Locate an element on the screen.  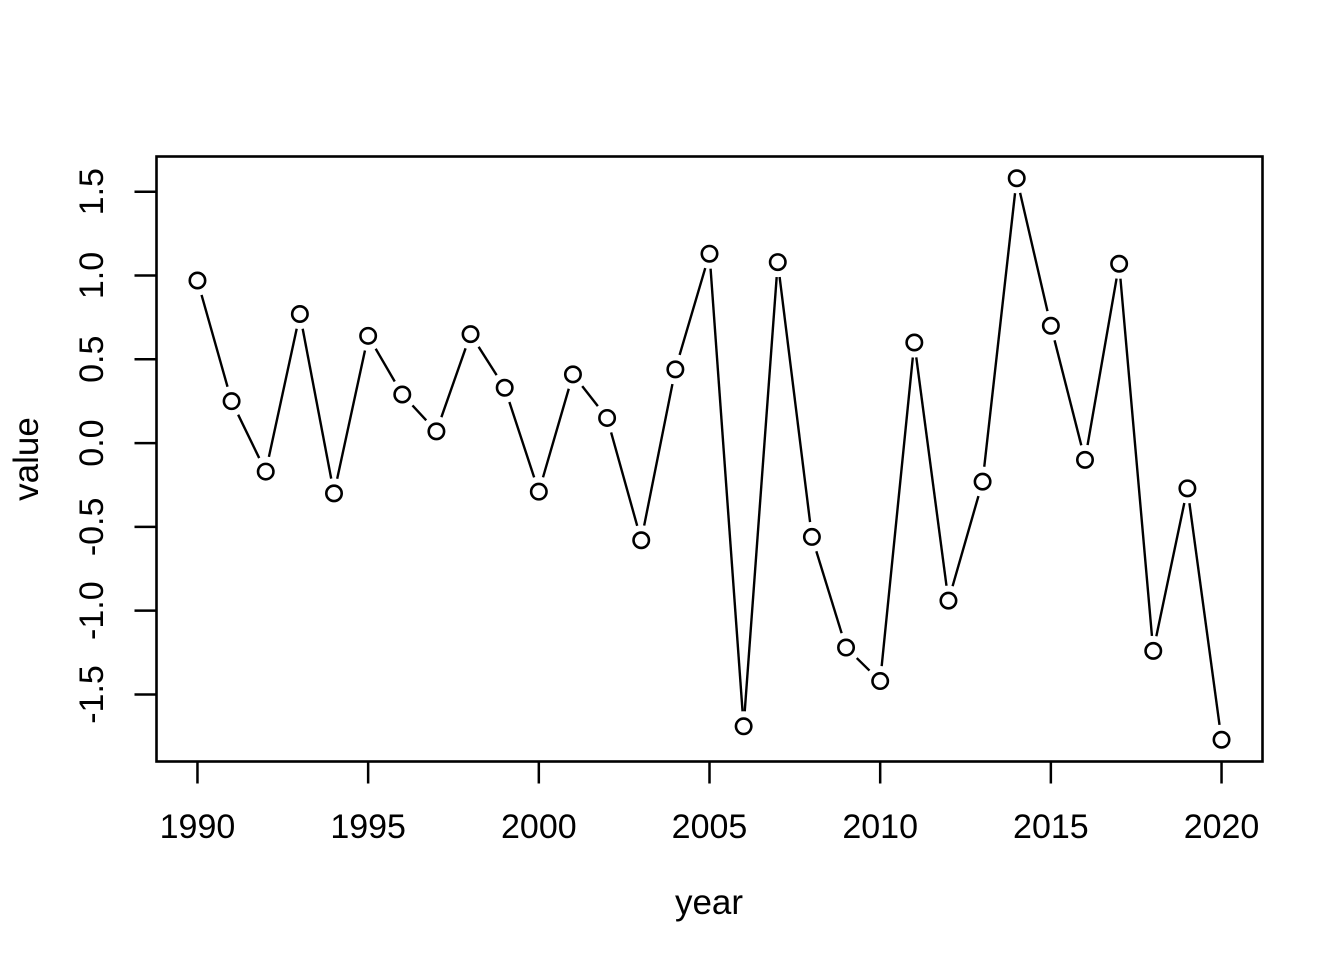
x-tick-label: 2005 is located at coordinates (710, 827).